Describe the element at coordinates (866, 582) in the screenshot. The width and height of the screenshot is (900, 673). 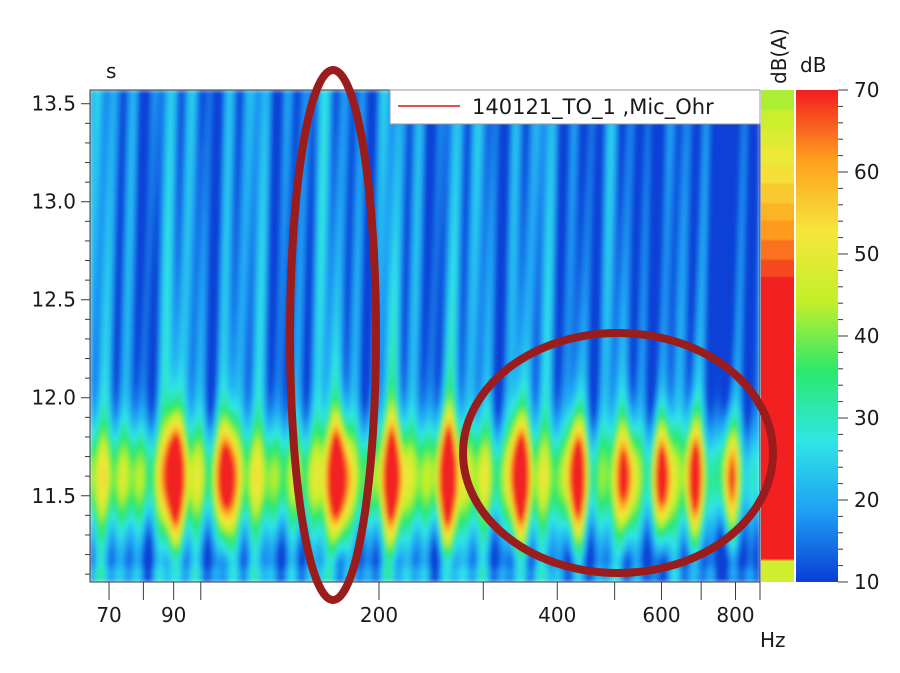
I see `colorbar-tick-label: 10` at that location.